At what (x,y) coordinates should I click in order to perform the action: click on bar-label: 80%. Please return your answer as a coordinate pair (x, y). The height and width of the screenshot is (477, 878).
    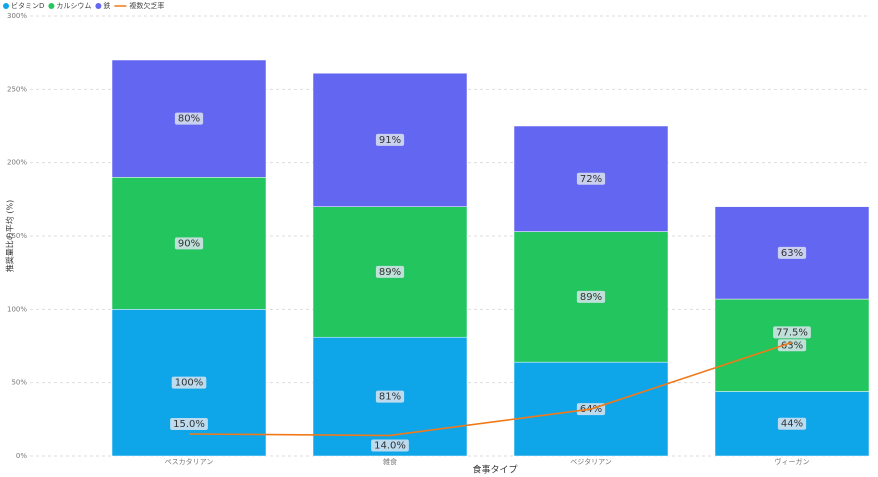
    Looking at the image, I should click on (189, 118).